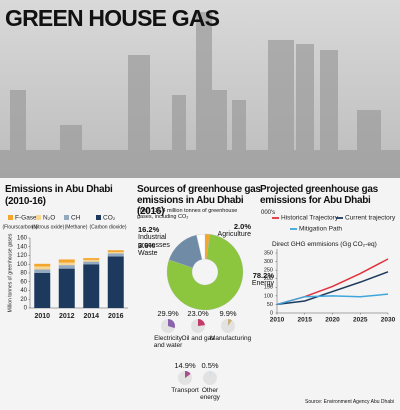  Describe the element at coordinates (67, 316) in the screenshot. I see `x-tick-label: 2012` at that location.